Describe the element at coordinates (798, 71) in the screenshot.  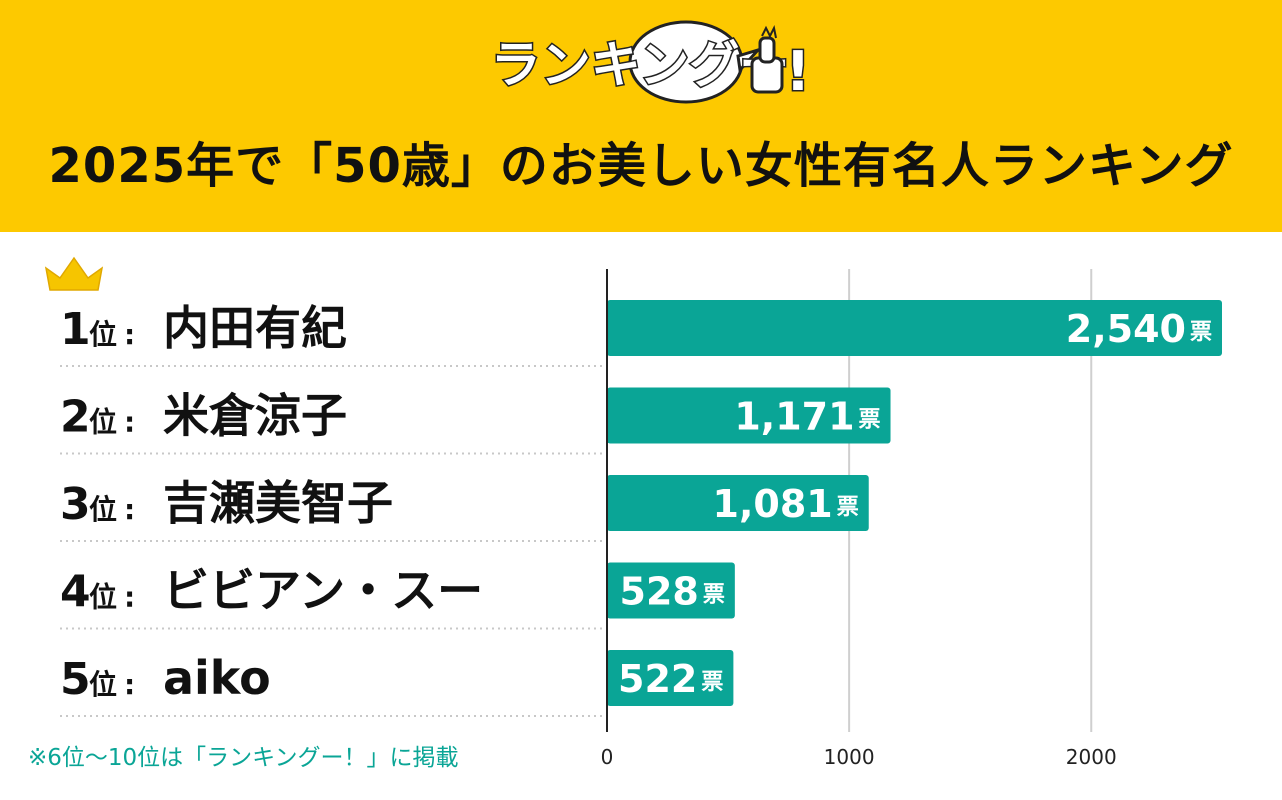
I see `logo-exclamation: !` at that location.